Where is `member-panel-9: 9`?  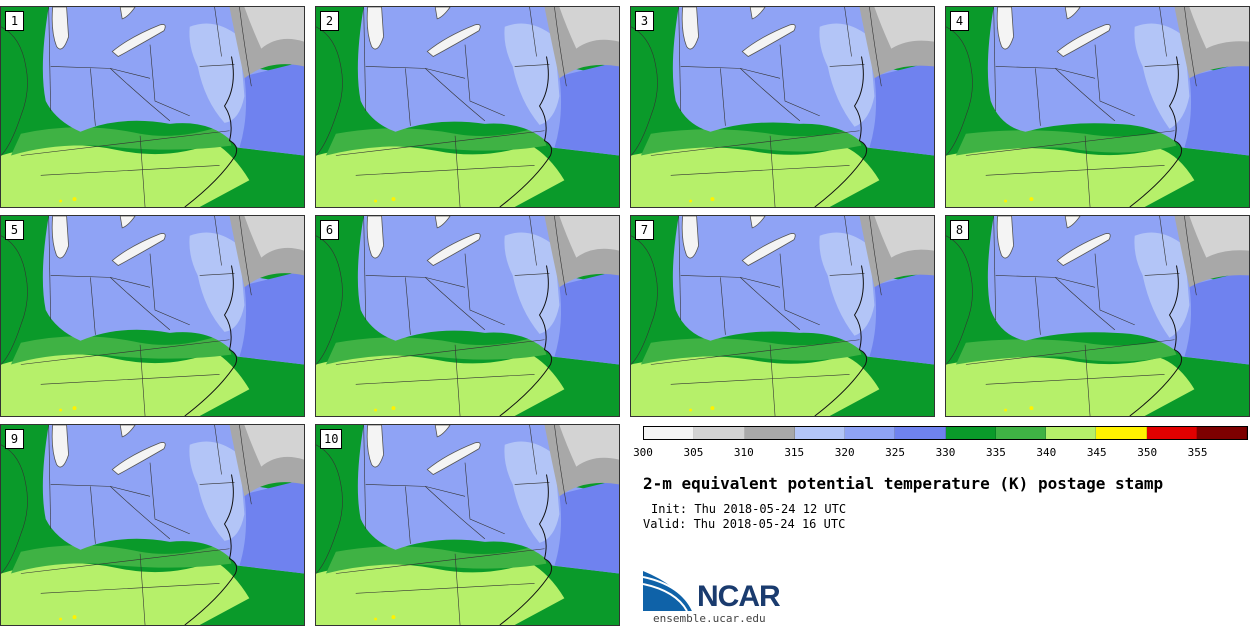
member-panel-9: 9 is located at coordinates (152, 525).